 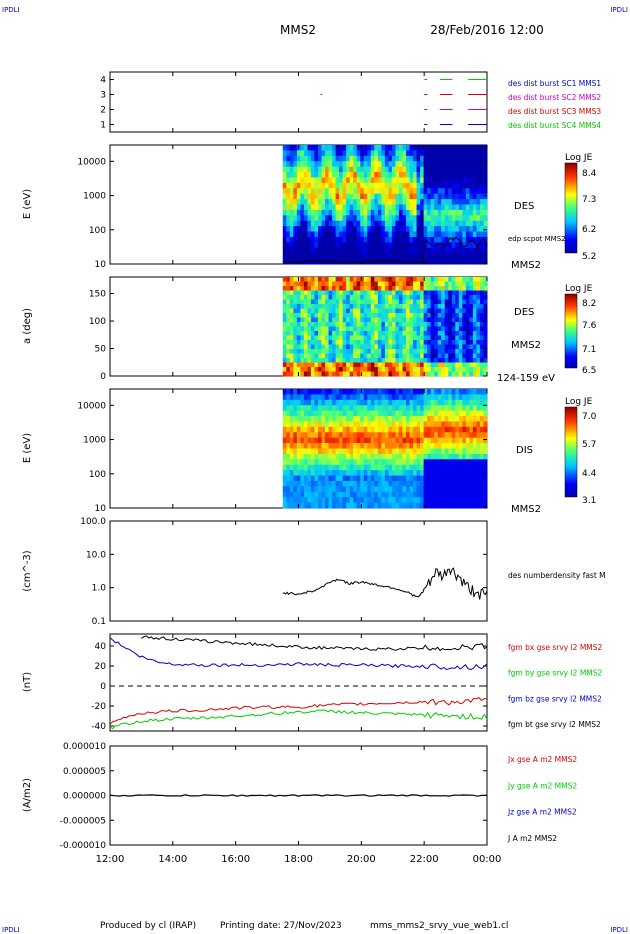 I want to click on colorbar-des-energy: Log JE 8.4 7.3 6.2 5.2, so click(x=580, y=207).